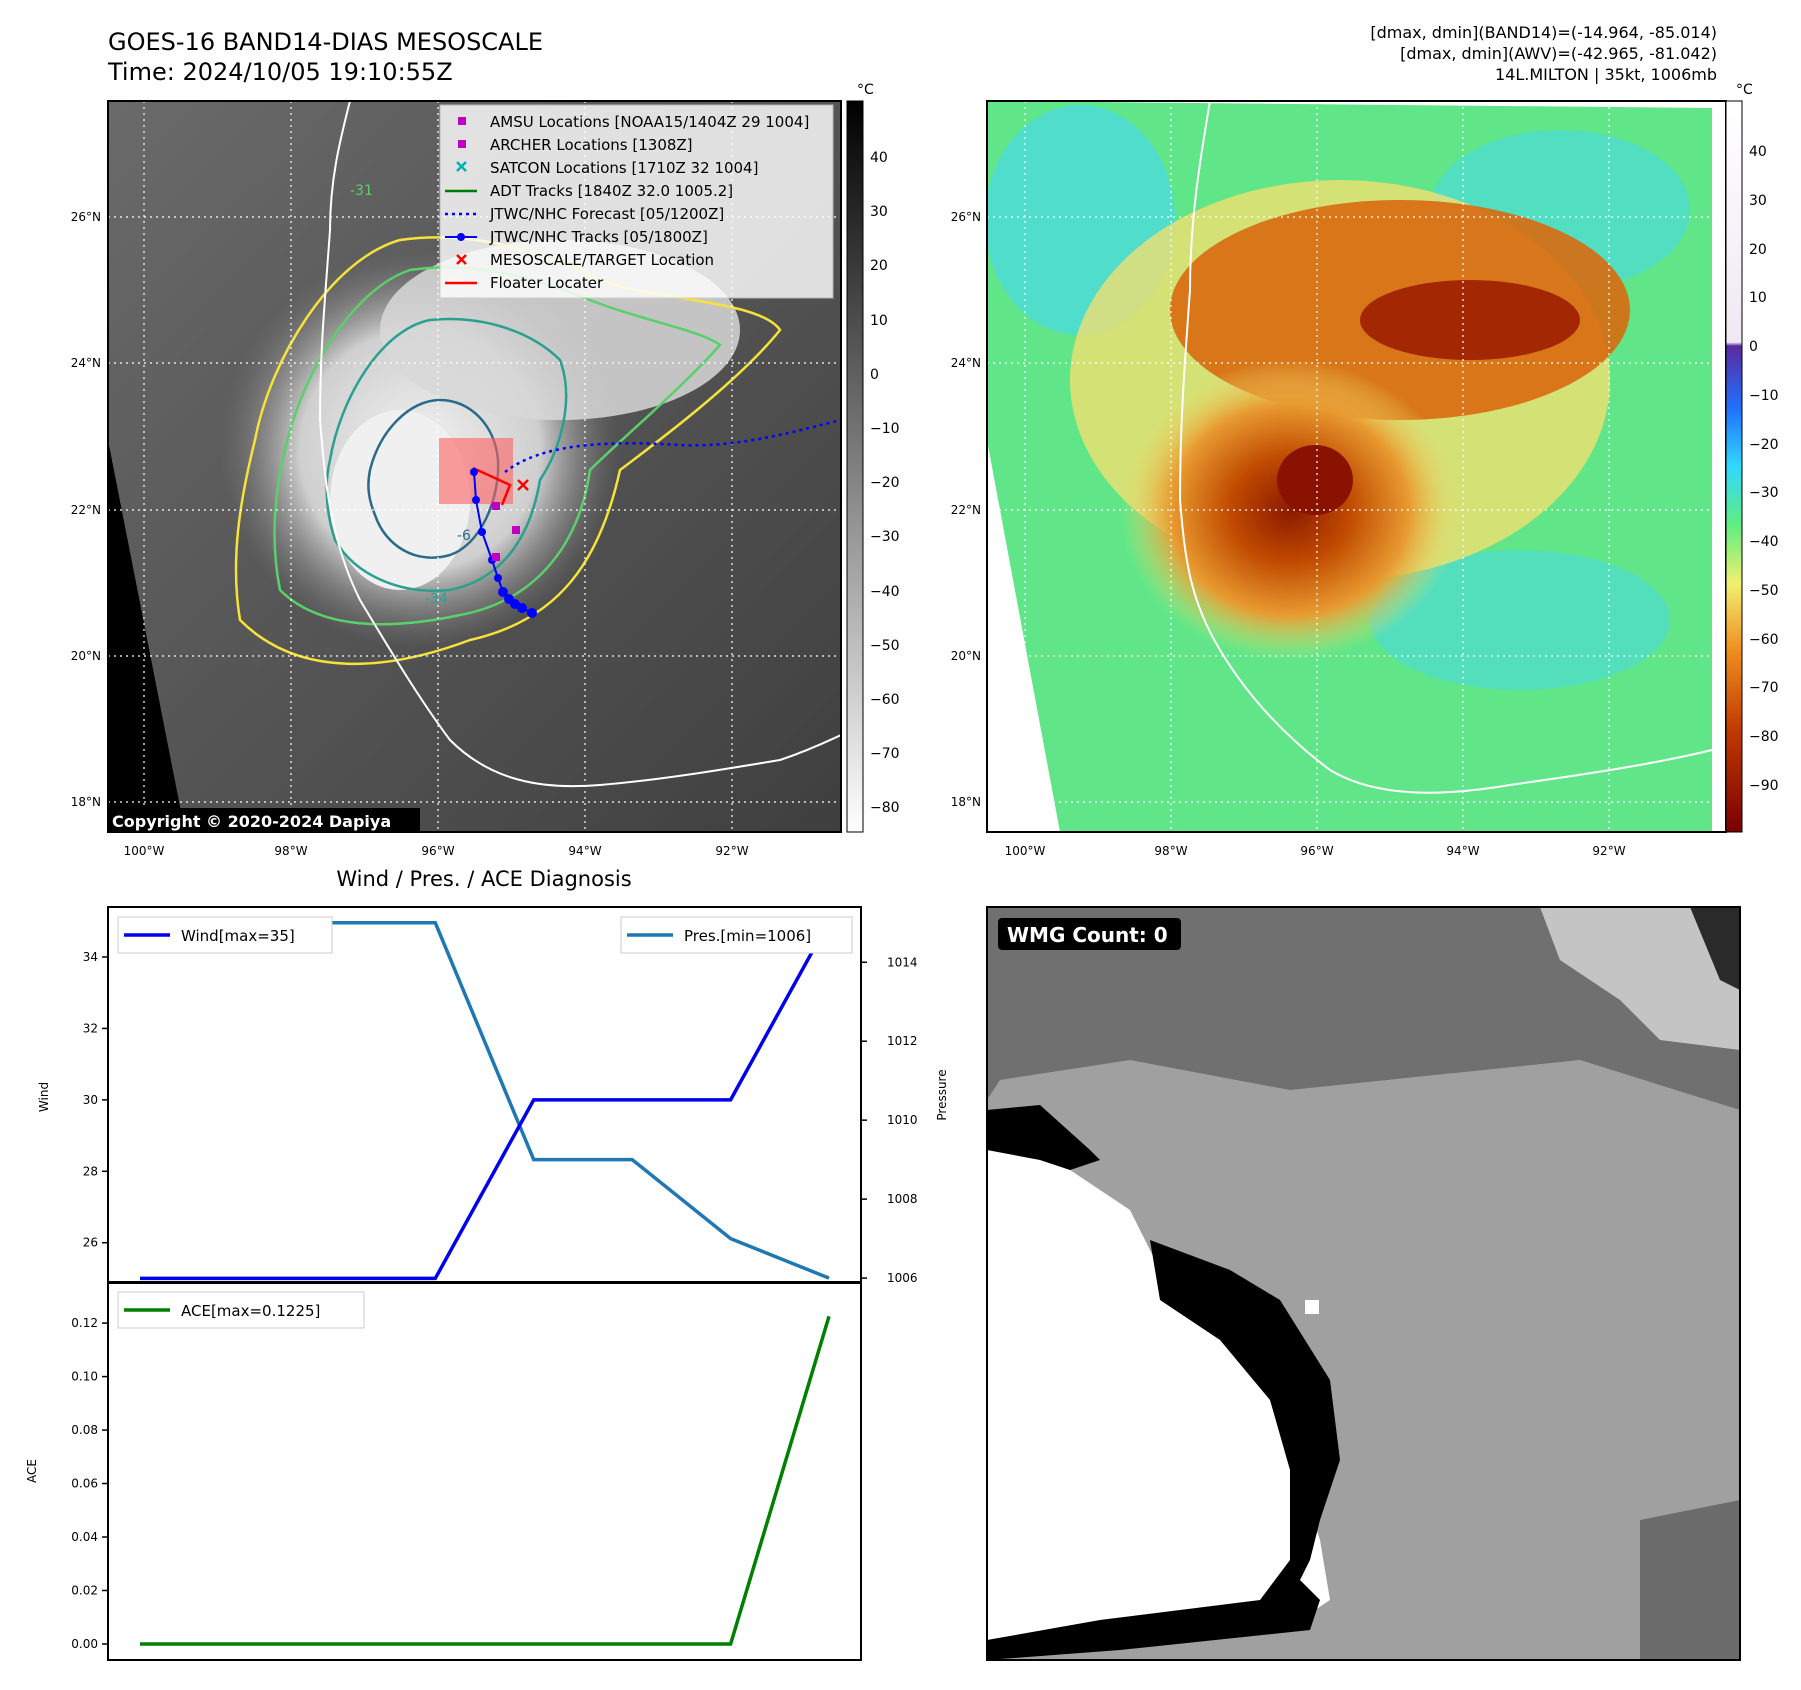 This screenshot has height=1690, width=1801. Describe the element at coordinates (1764, 591) in the screenshot. I see `awv-cbar-tick: −50` at that location.